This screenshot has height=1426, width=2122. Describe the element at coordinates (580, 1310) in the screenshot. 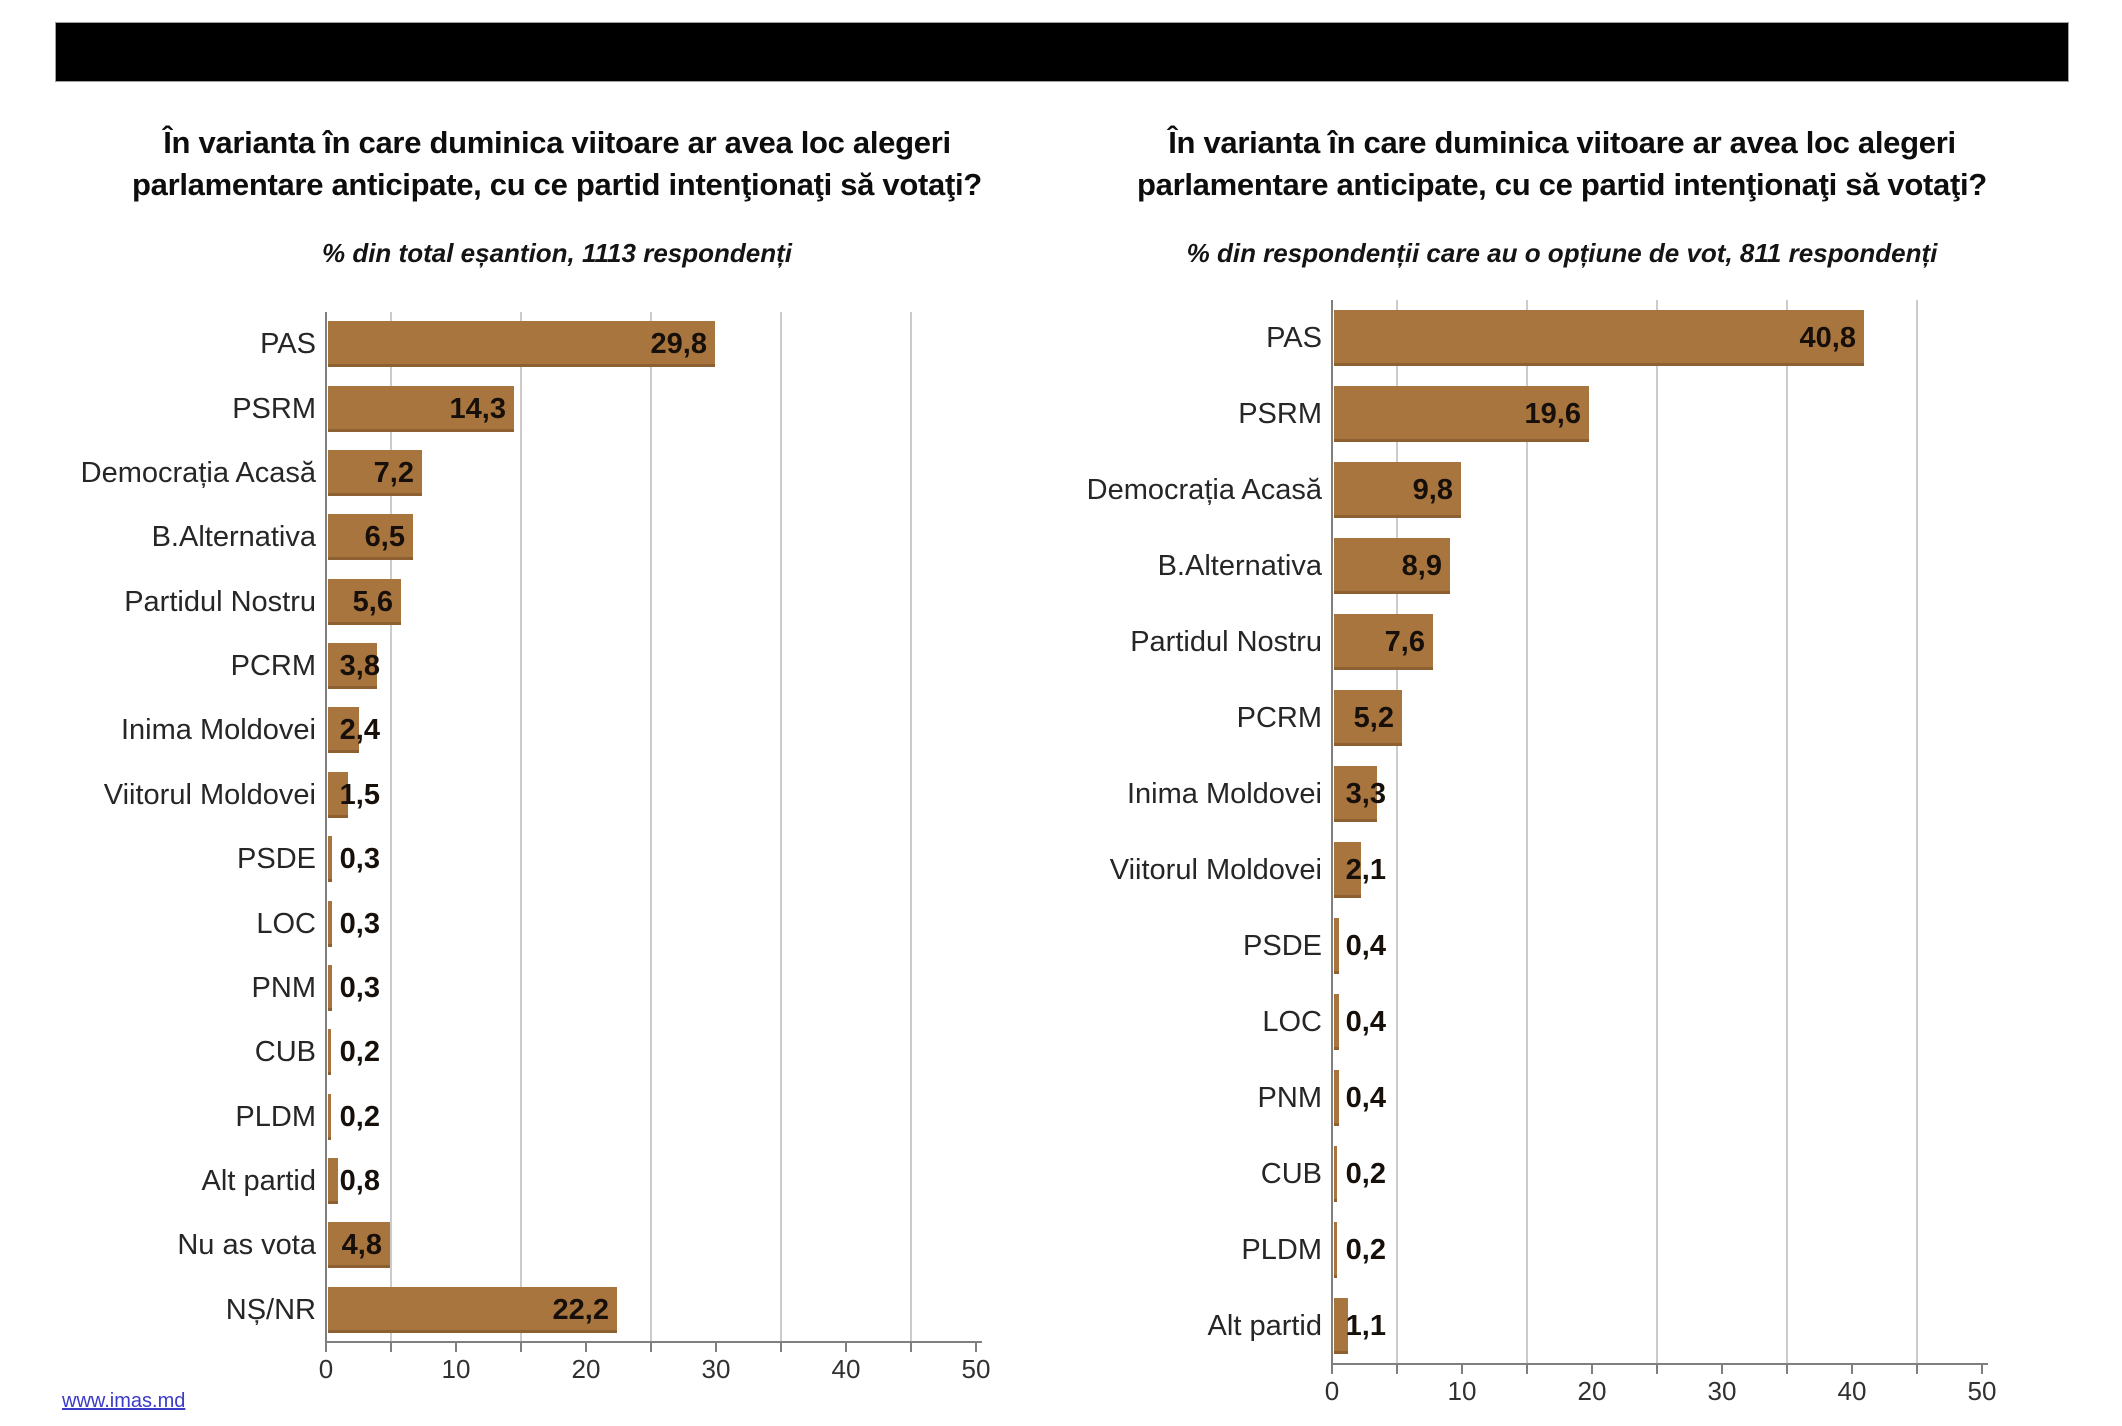

I see `bar-value-label: 22,2` at that location.